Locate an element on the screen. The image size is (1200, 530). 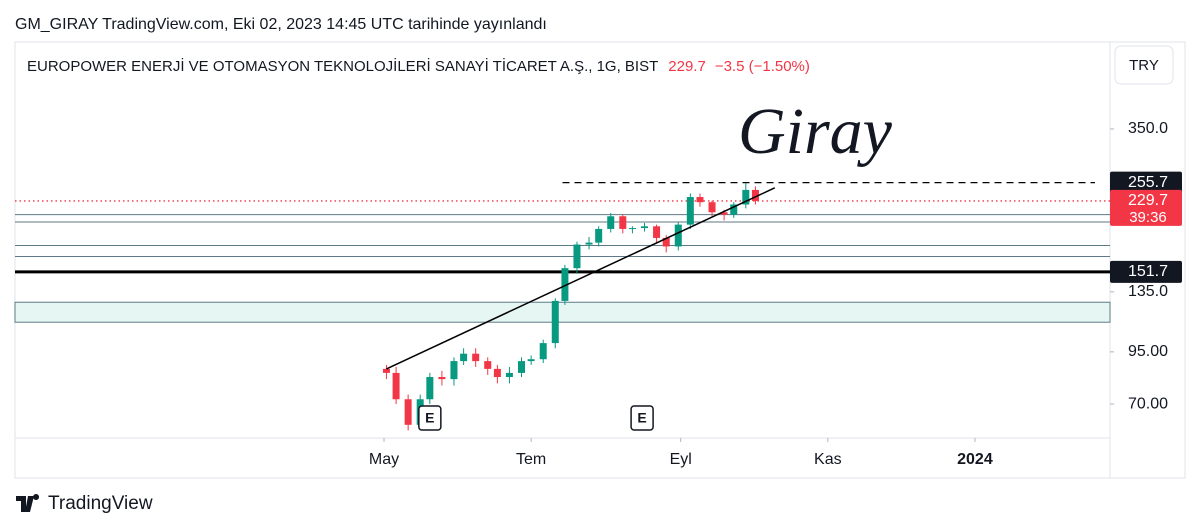
x-tick-label: Eyl is located at coordinates (681, 459).